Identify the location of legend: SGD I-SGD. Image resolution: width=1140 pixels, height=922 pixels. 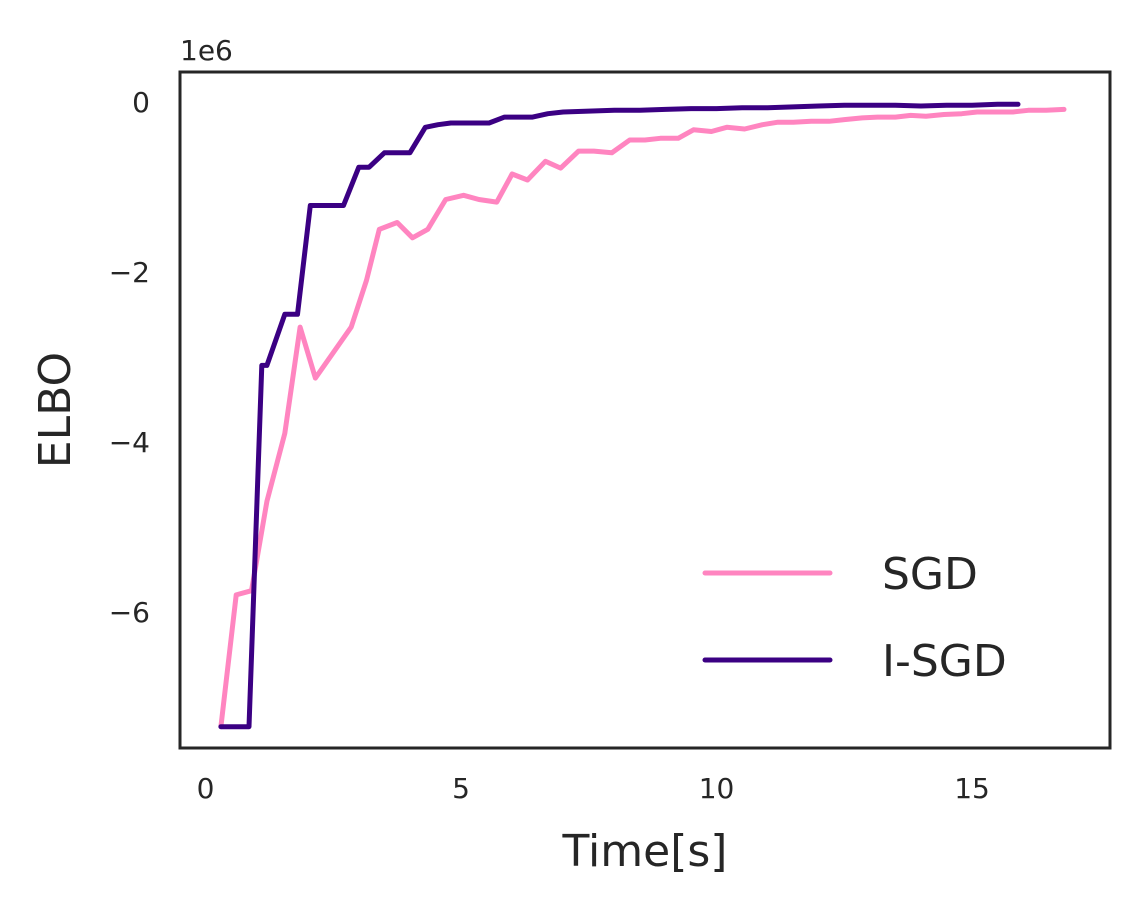
(854, 618).